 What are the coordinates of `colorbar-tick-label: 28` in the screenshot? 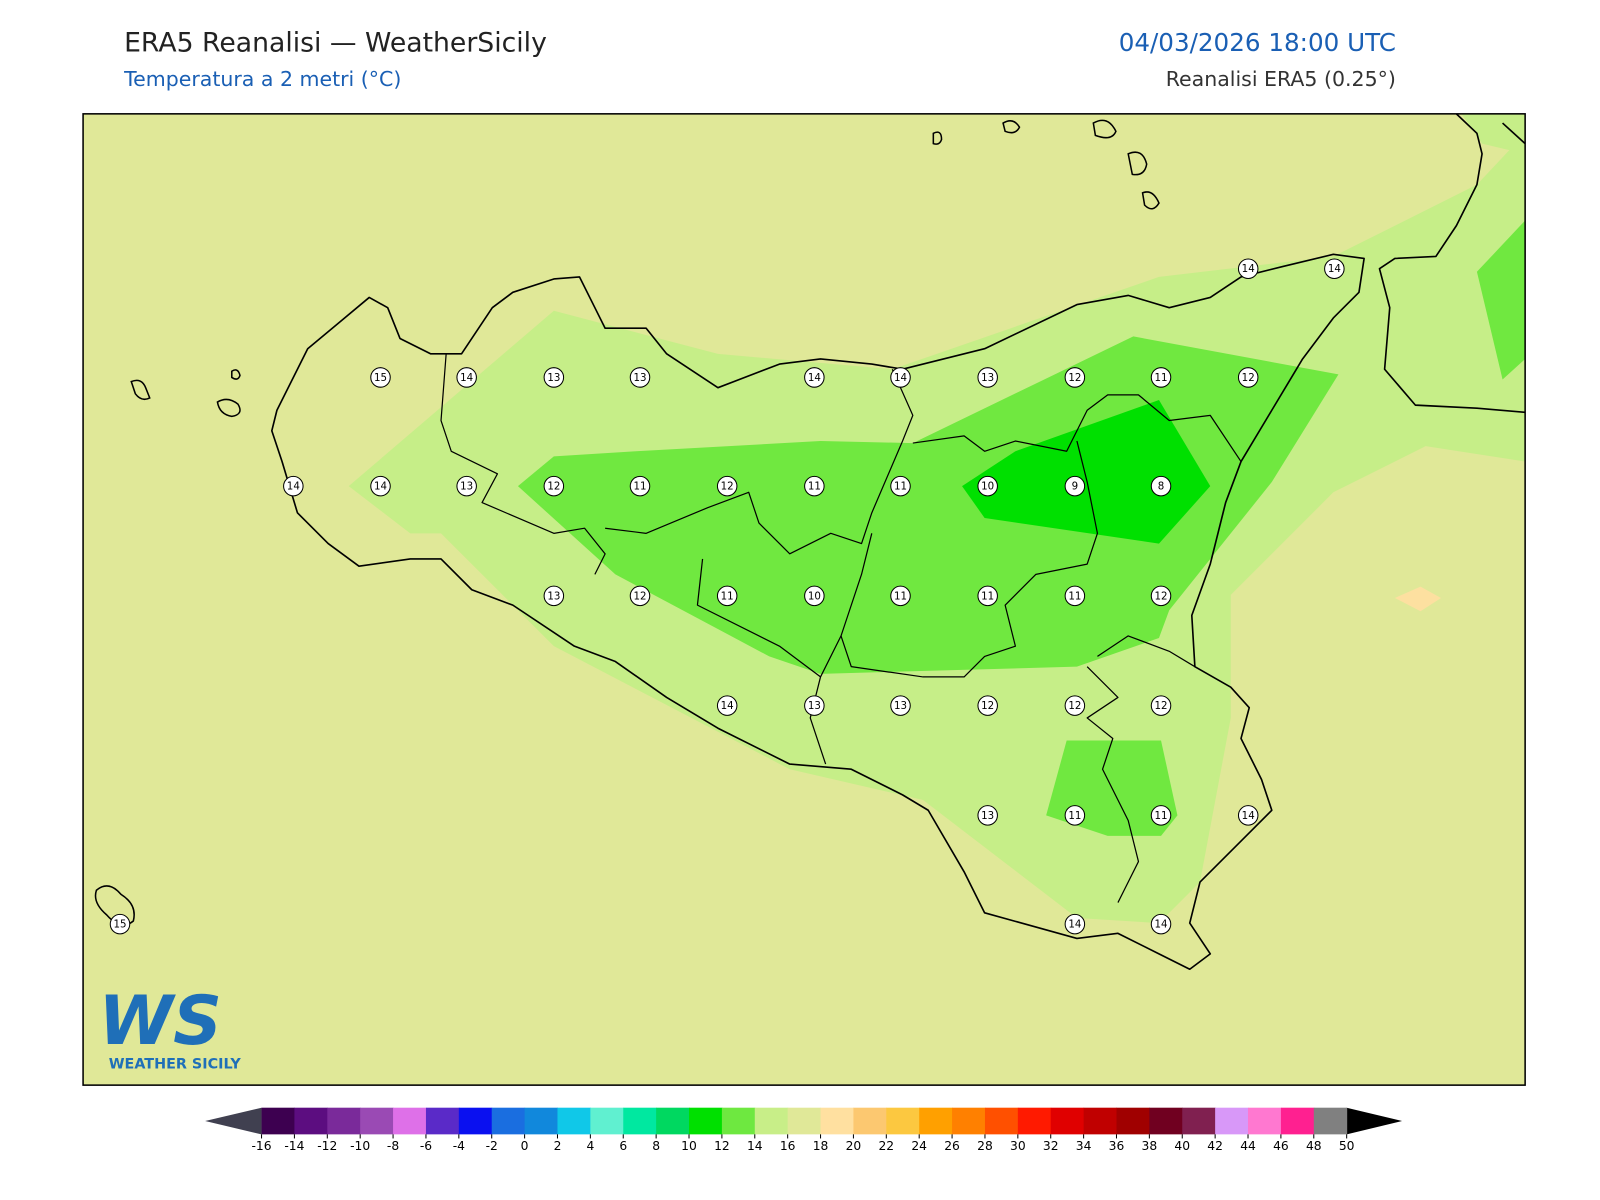 It's located at (985, 1146).